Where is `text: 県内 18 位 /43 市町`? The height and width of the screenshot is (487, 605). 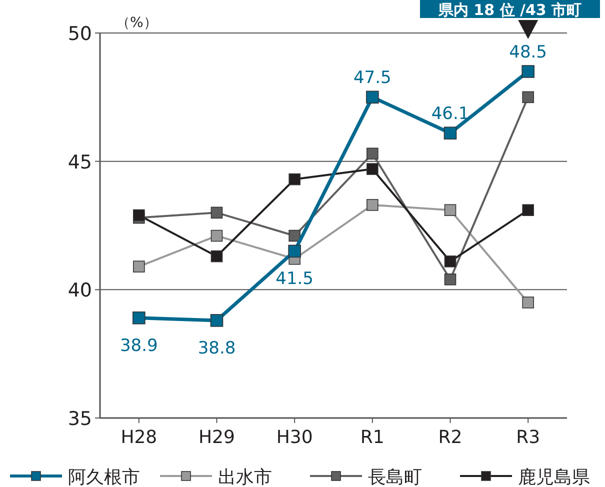
text: 県内 18 位 /43 市町 is located at coordinates (509, 10).